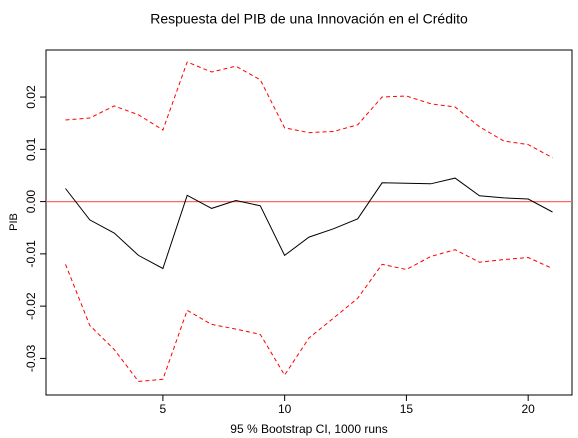  What do you see at coordinates (31, 149) in the screenshot?
I see `y-tick-label: 0.01` at bounding box center [31, 149].